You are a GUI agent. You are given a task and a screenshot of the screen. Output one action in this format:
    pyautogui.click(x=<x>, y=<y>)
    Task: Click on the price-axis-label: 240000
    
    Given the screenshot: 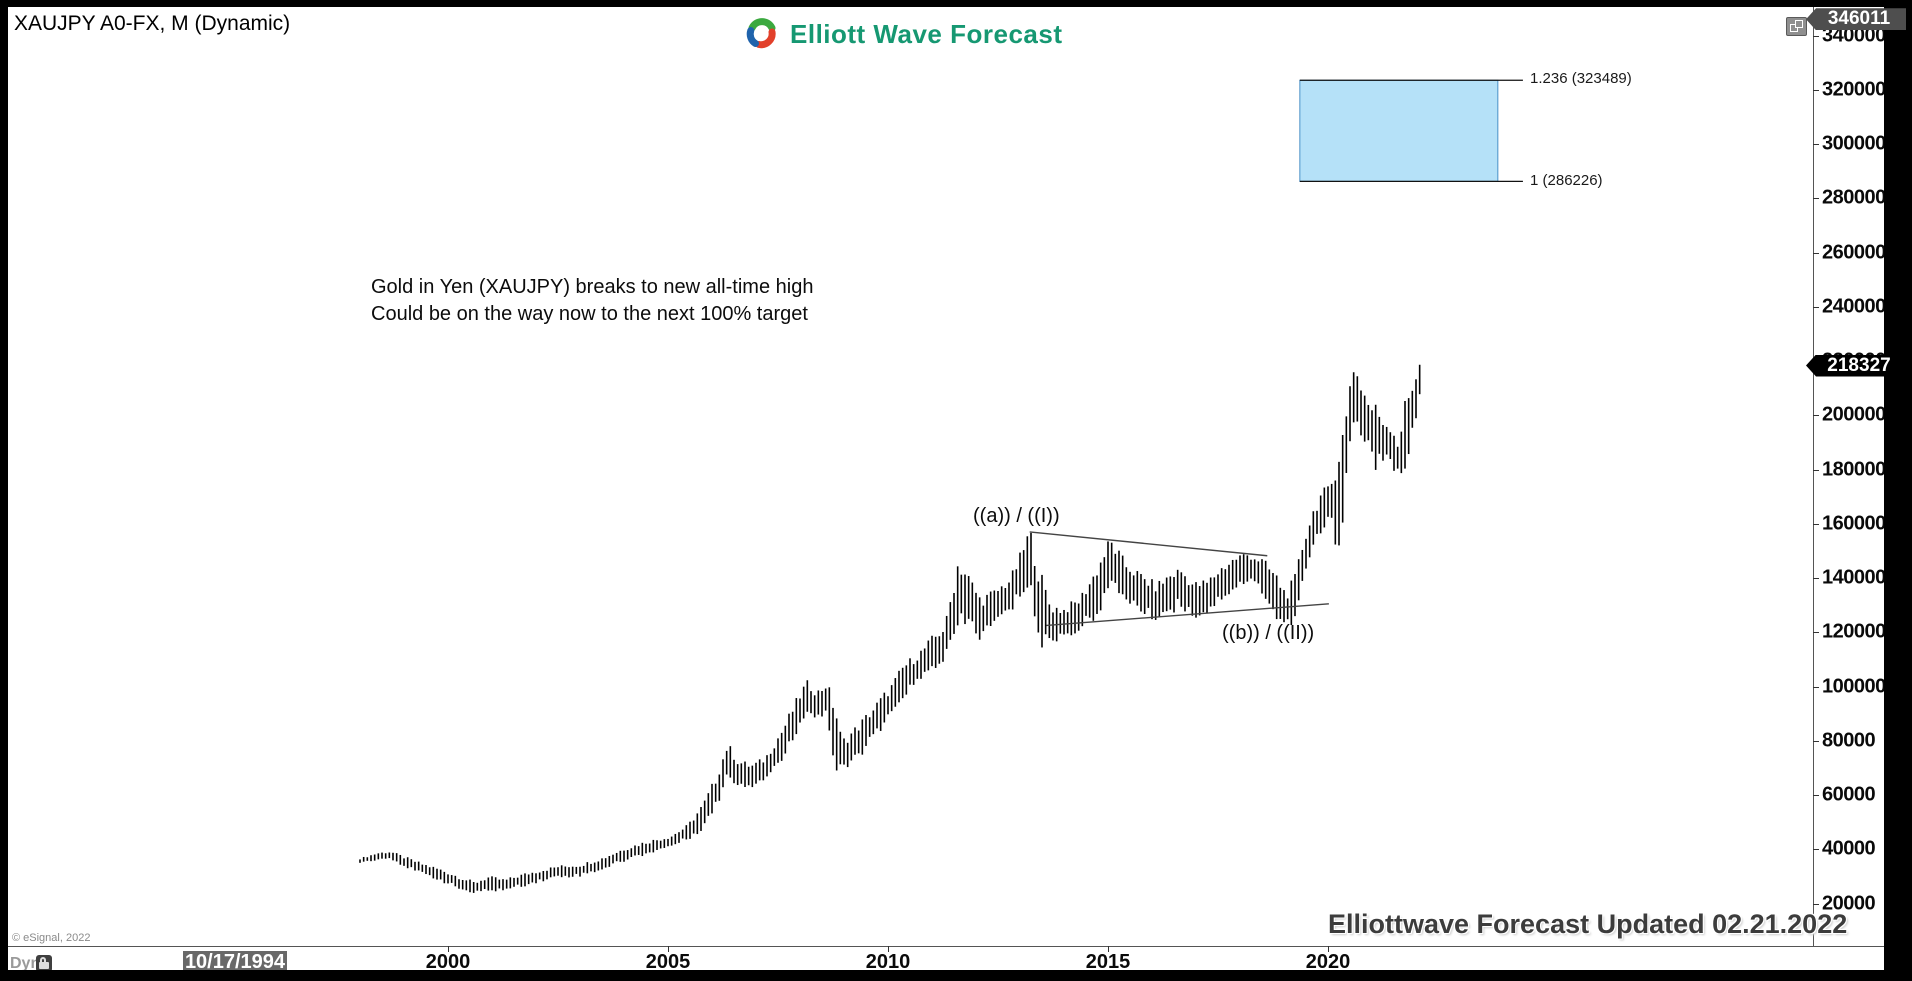 What is the action you would take?
    pyautogui.click(x=1854, y=306)
    